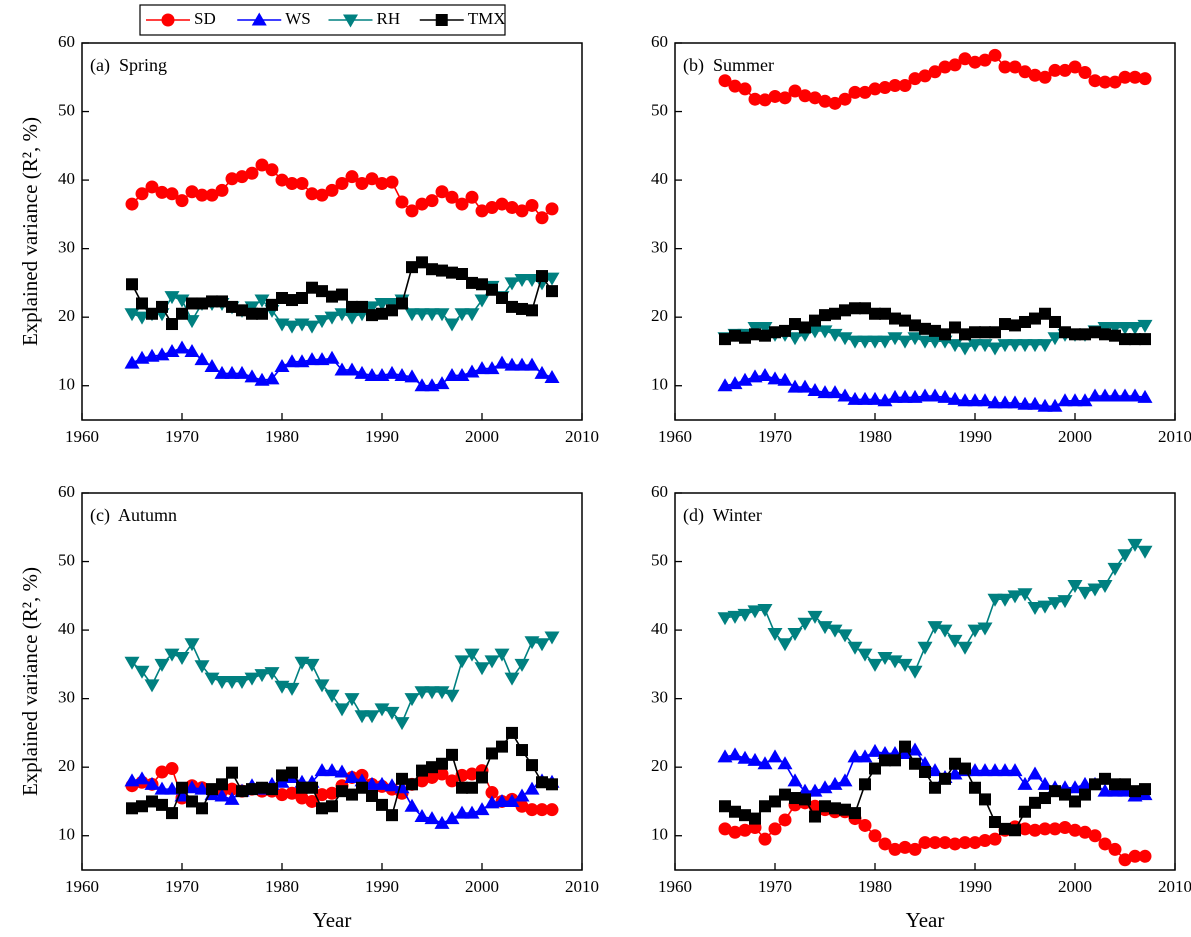  I want to click on panel-title: (a) Spring, so click(128, 65).